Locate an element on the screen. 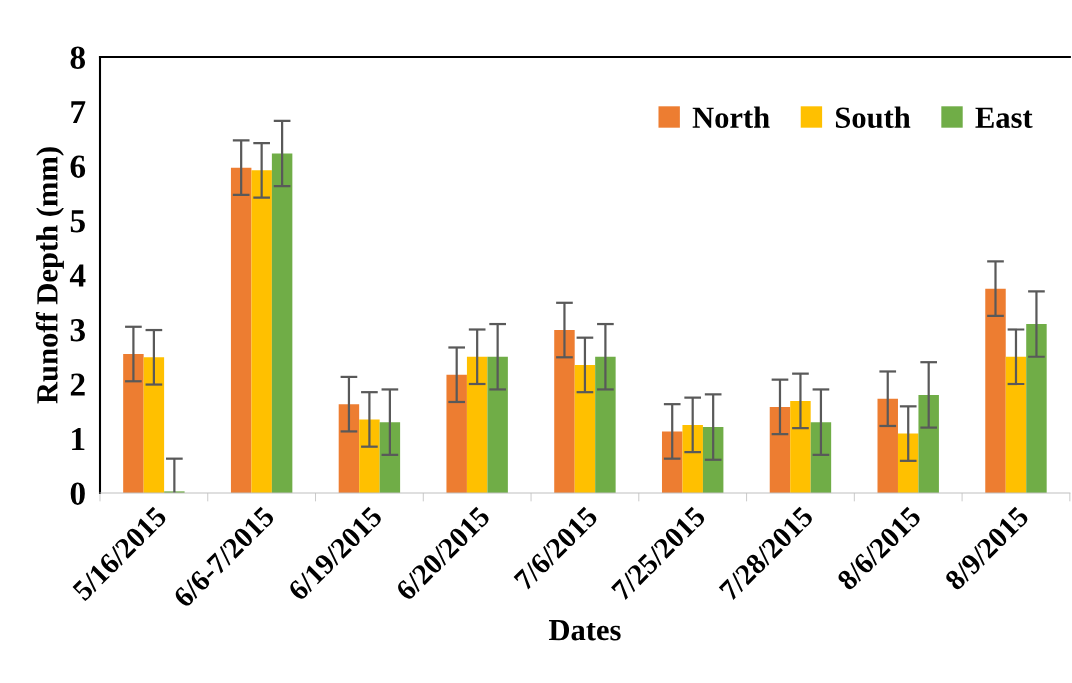 This screenshot has height=683, width=1072. y-tick-label: 7 is located at coordinates (78, 112).